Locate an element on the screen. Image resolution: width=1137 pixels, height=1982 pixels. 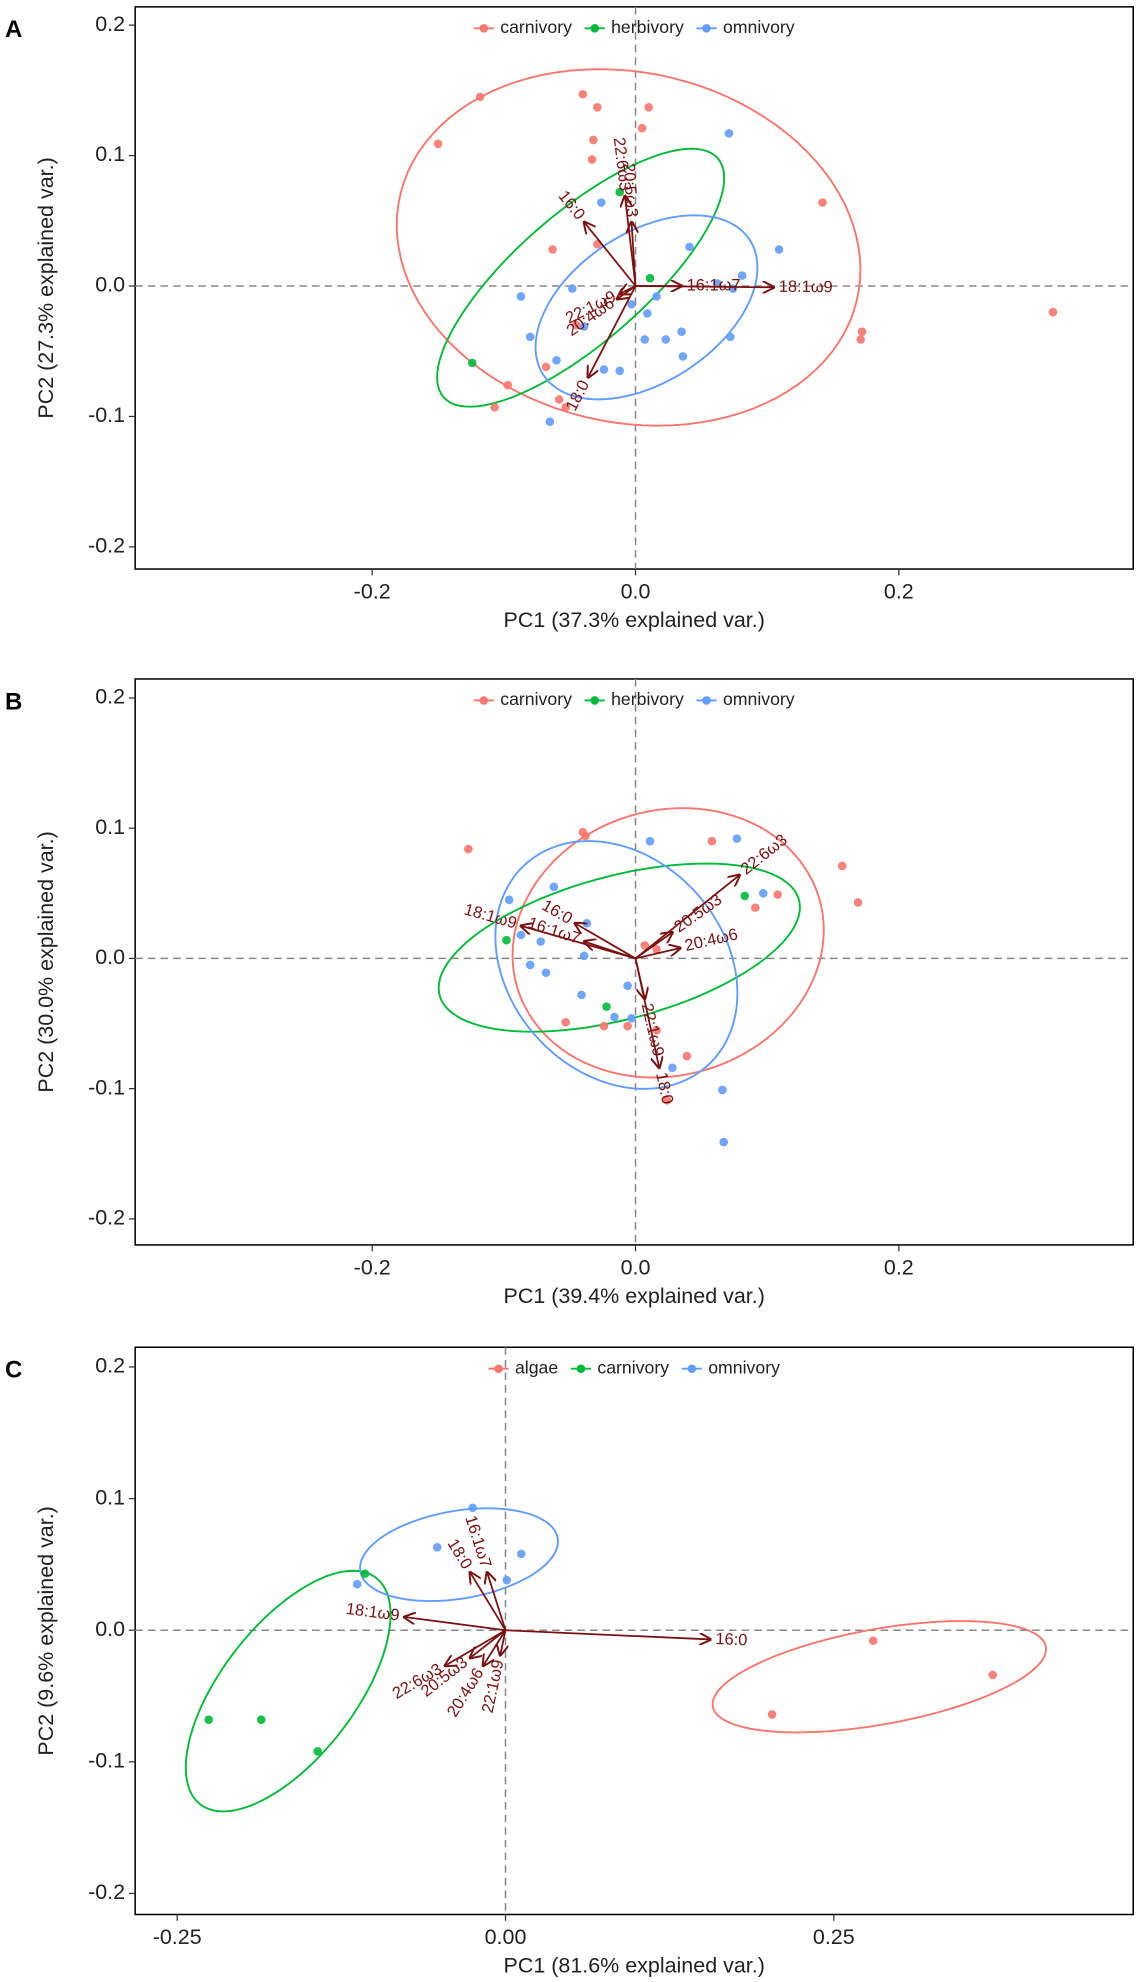
panel-label: B is located at coordinates (13, 701).